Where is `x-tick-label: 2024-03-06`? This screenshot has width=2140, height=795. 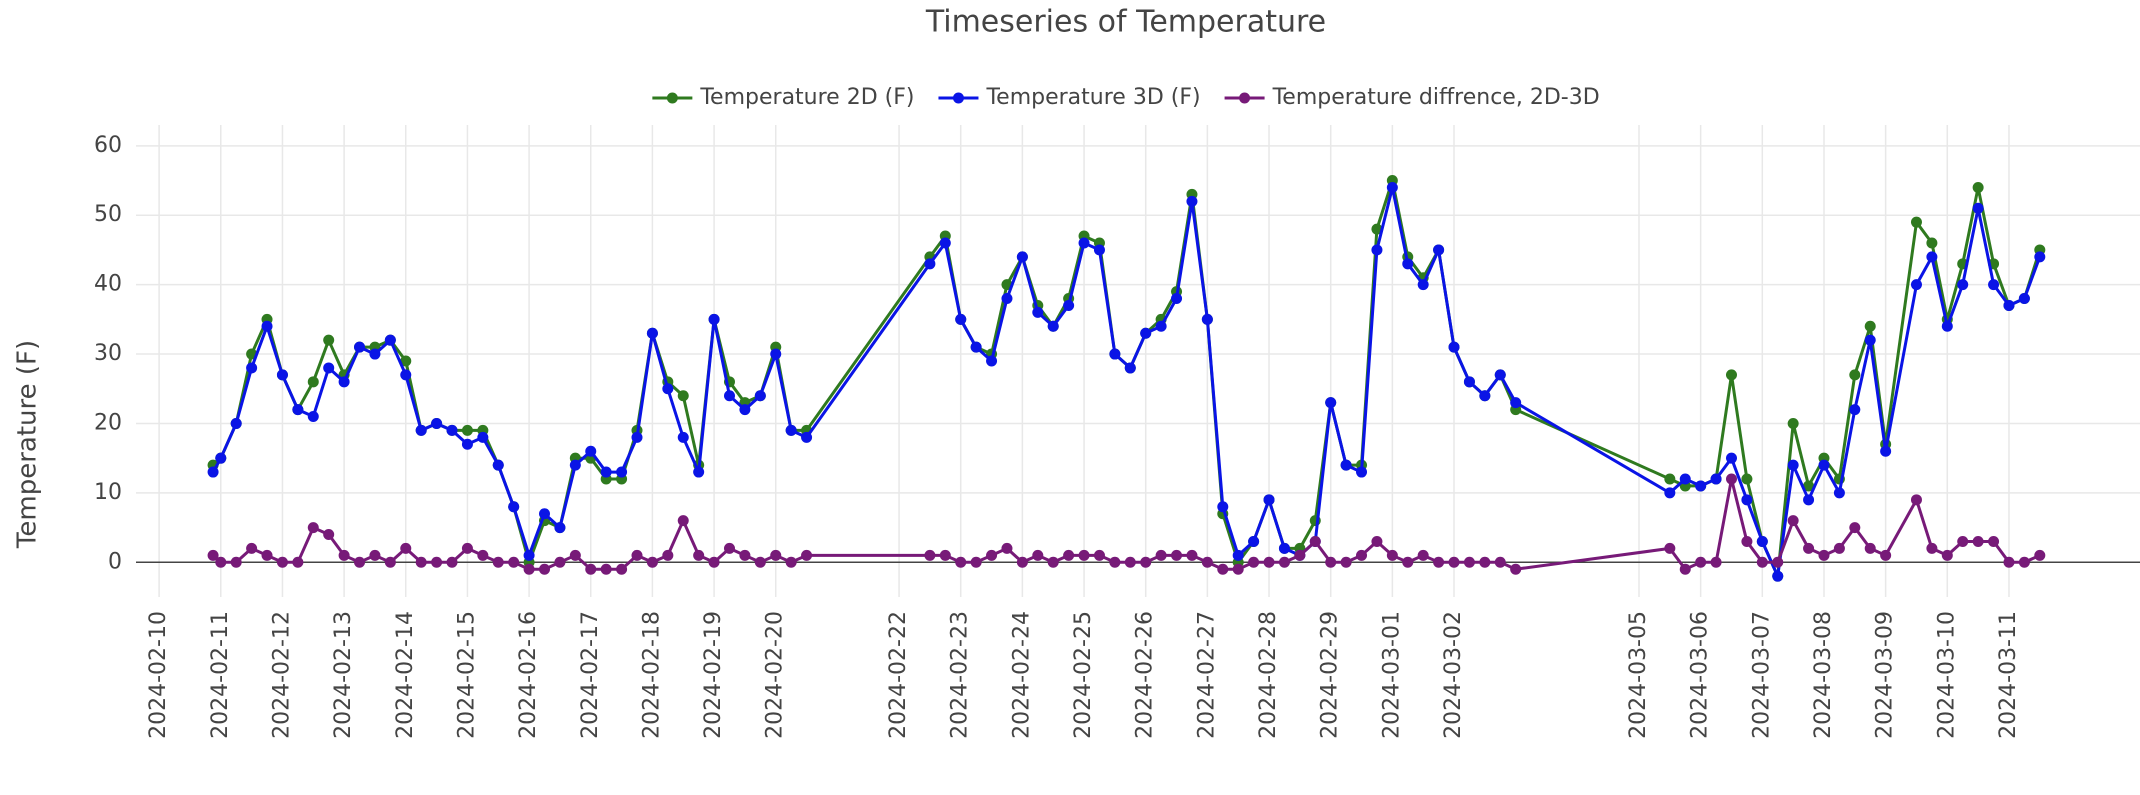
x-tick-label: 2024-03-06 is located at coordinates (1700, 675).